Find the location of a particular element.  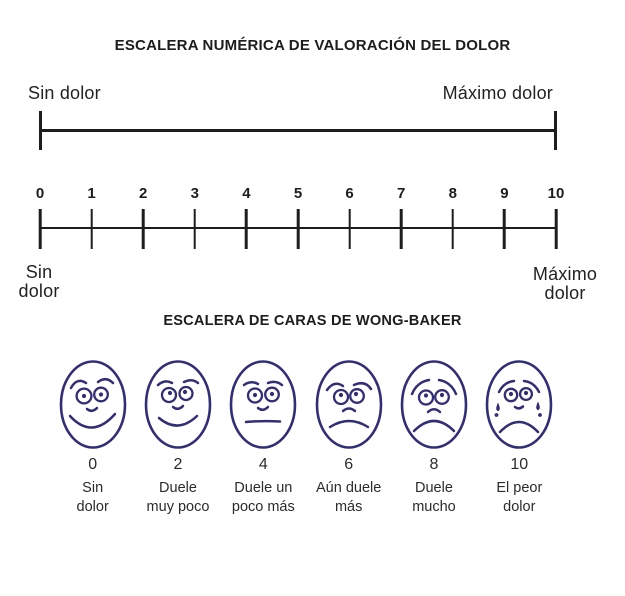

face-hurts-little-icon is located at coordinates (178, 404).